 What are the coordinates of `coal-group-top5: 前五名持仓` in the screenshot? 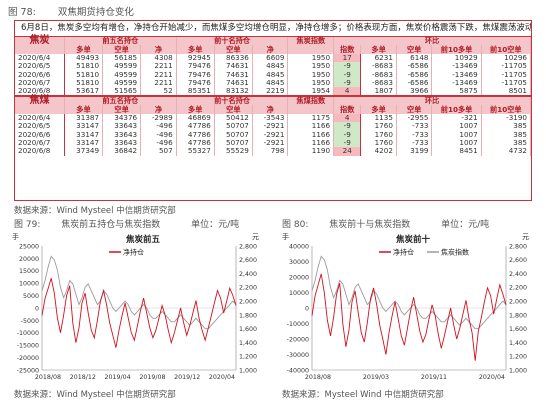 It's located at (120, 100).